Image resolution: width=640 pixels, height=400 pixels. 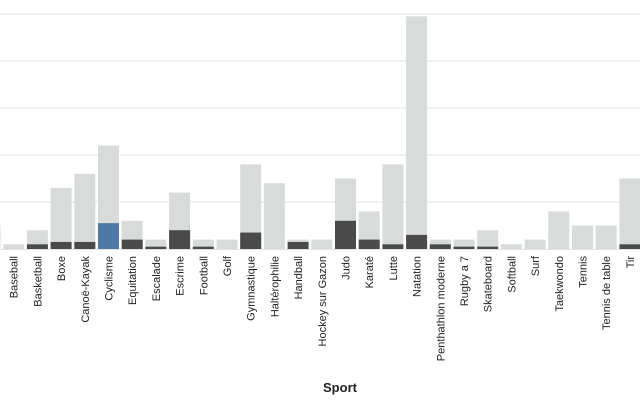 What do you see at coordinates (607, 293) in the screenshot?
I see `x-tick-label-tennis-de-table: Tennis de table` at bounding box center [607, 293].